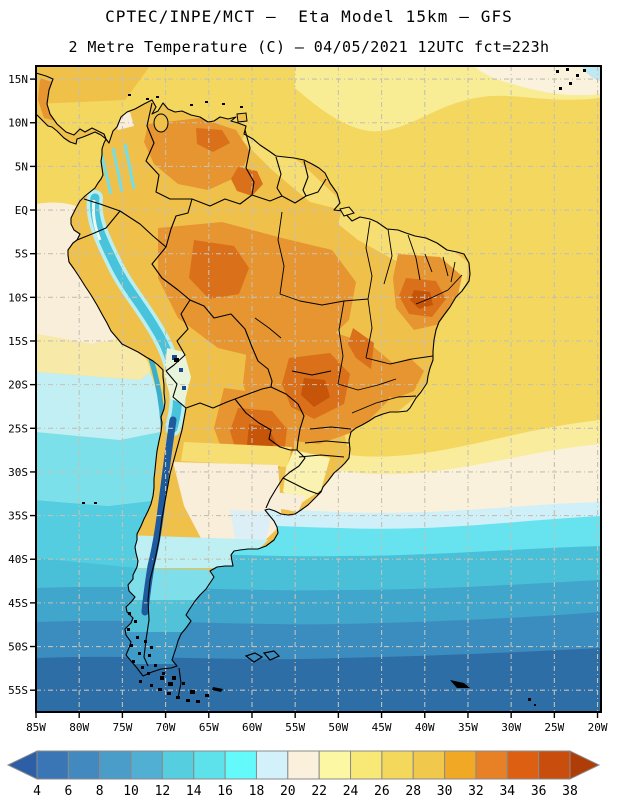 The width and height of the screenshot is (618, 800). What do you see at coordinates (18, 647) in the screenshot?
I see `lat-label-50S: 50S` at bounding box center [18, 647].